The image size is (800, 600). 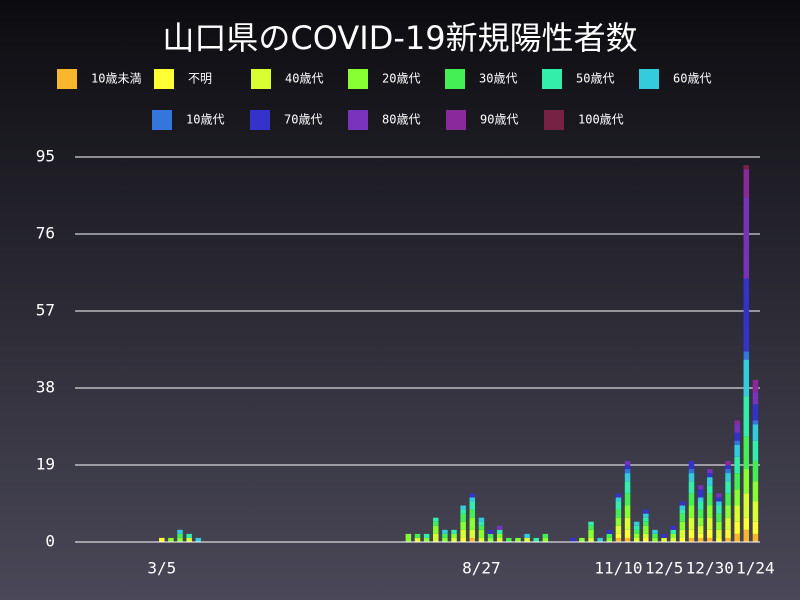 I want to click on y-tick-label: 76, so click(x=45, y=233).